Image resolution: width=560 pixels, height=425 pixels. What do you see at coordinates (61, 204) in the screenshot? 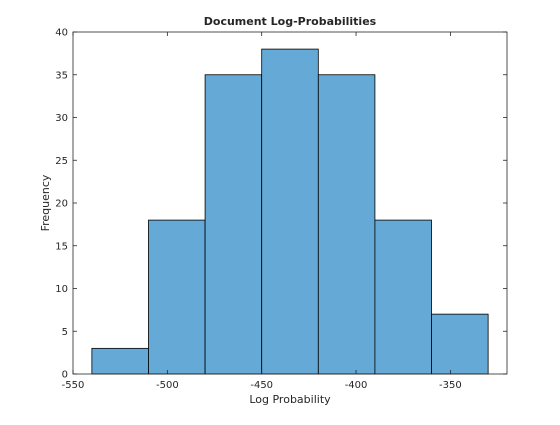
I see `y-tick-label: 20` at bounding box center [61, 204].